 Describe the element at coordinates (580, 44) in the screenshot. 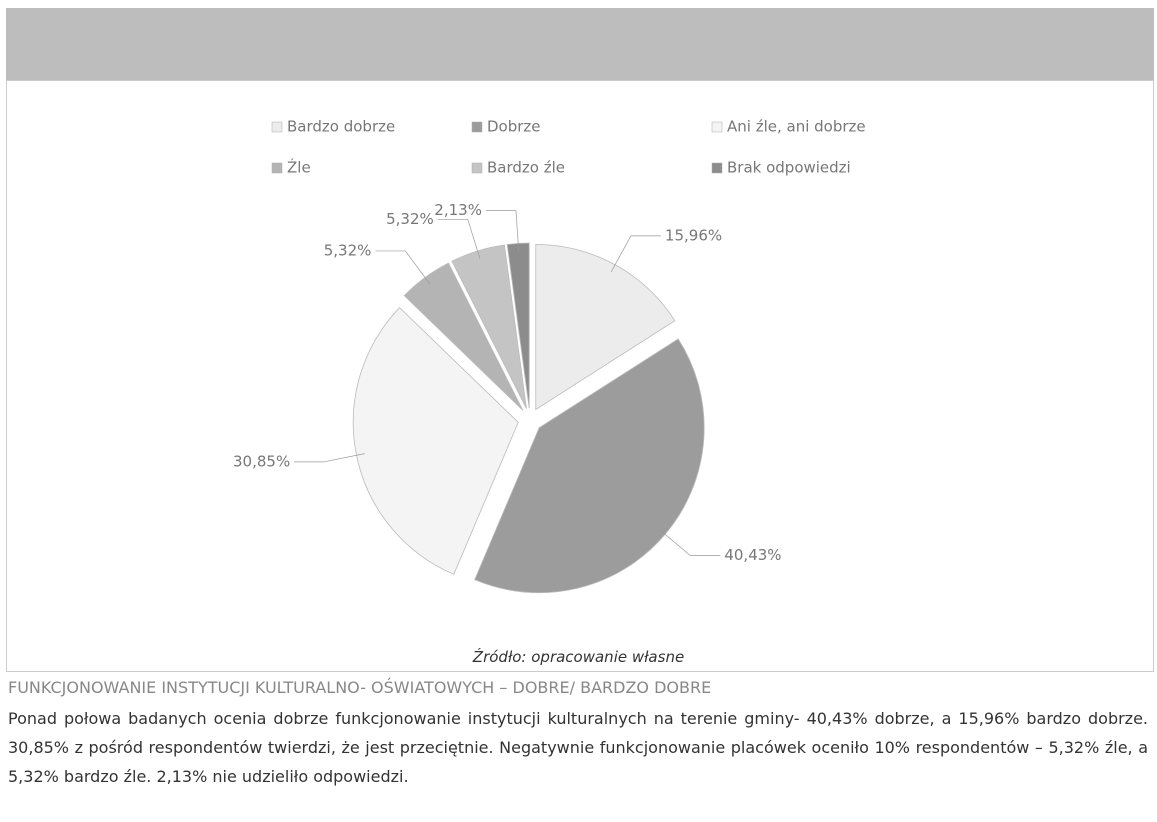

I see `header-band` at that location.